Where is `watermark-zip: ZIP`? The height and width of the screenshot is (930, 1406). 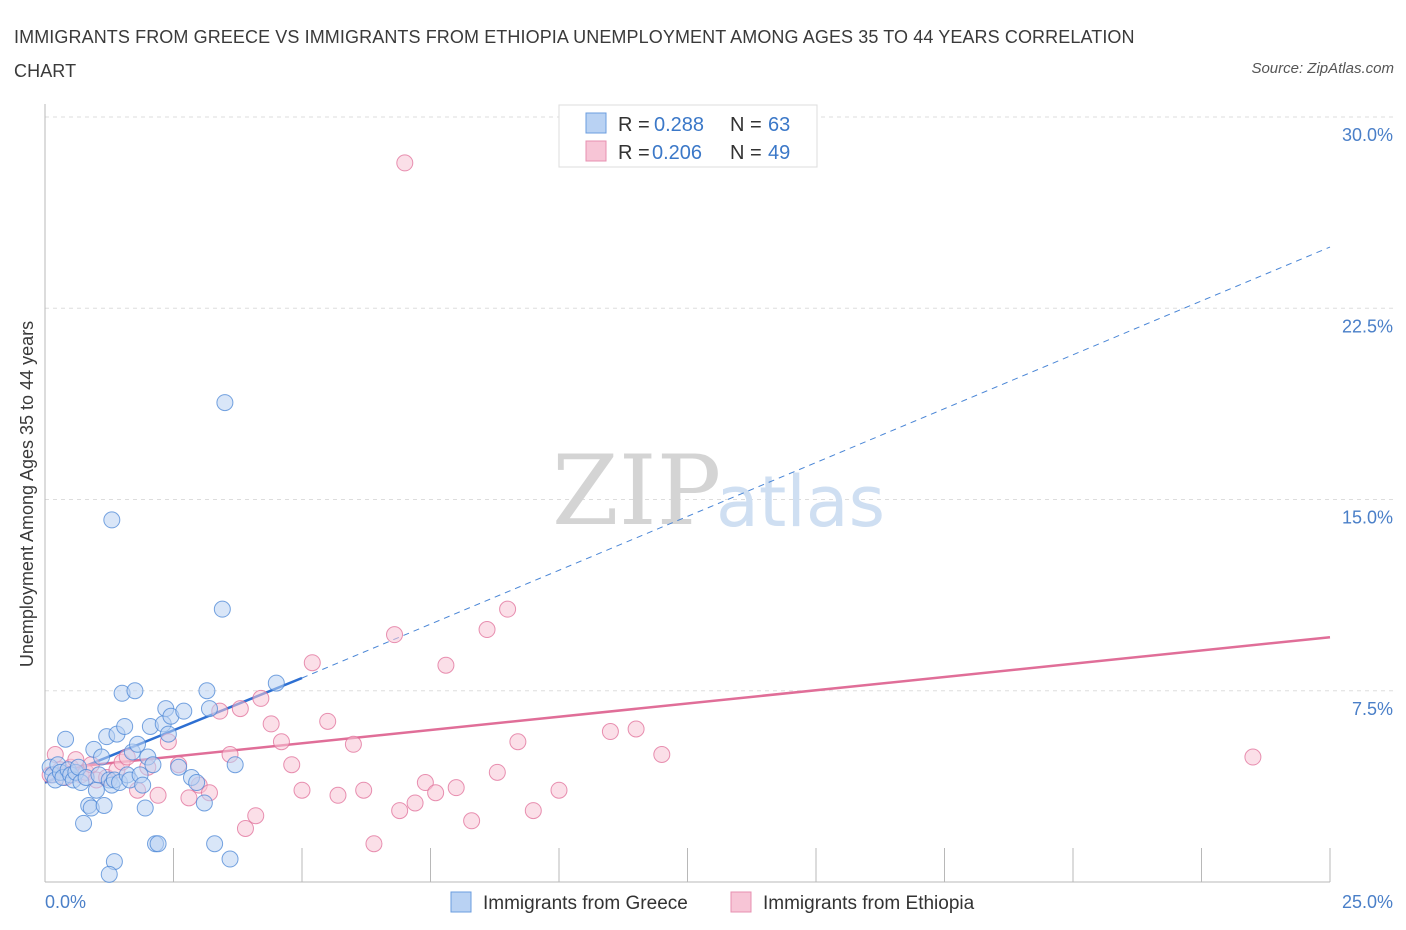
watermark-zip: ZIP is located at coordinates (636, 491).